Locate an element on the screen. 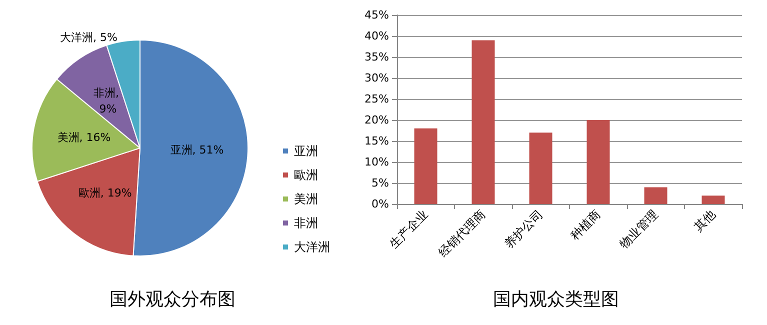 Image resolution: width=767 pixels, height=325 pixels. y-tick-label: 45% is located at coordinates (376, 15).